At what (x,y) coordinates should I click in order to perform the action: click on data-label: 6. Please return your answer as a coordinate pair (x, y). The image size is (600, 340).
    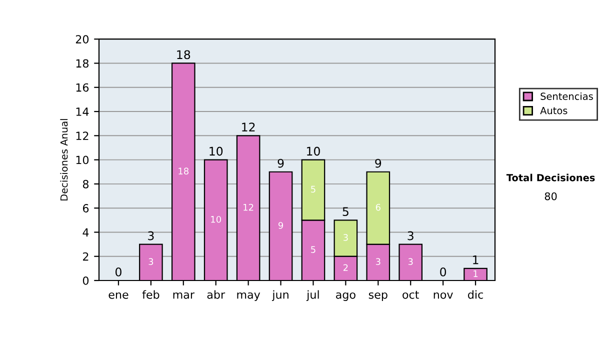
    Looking at the image, I should click on (378, 207).